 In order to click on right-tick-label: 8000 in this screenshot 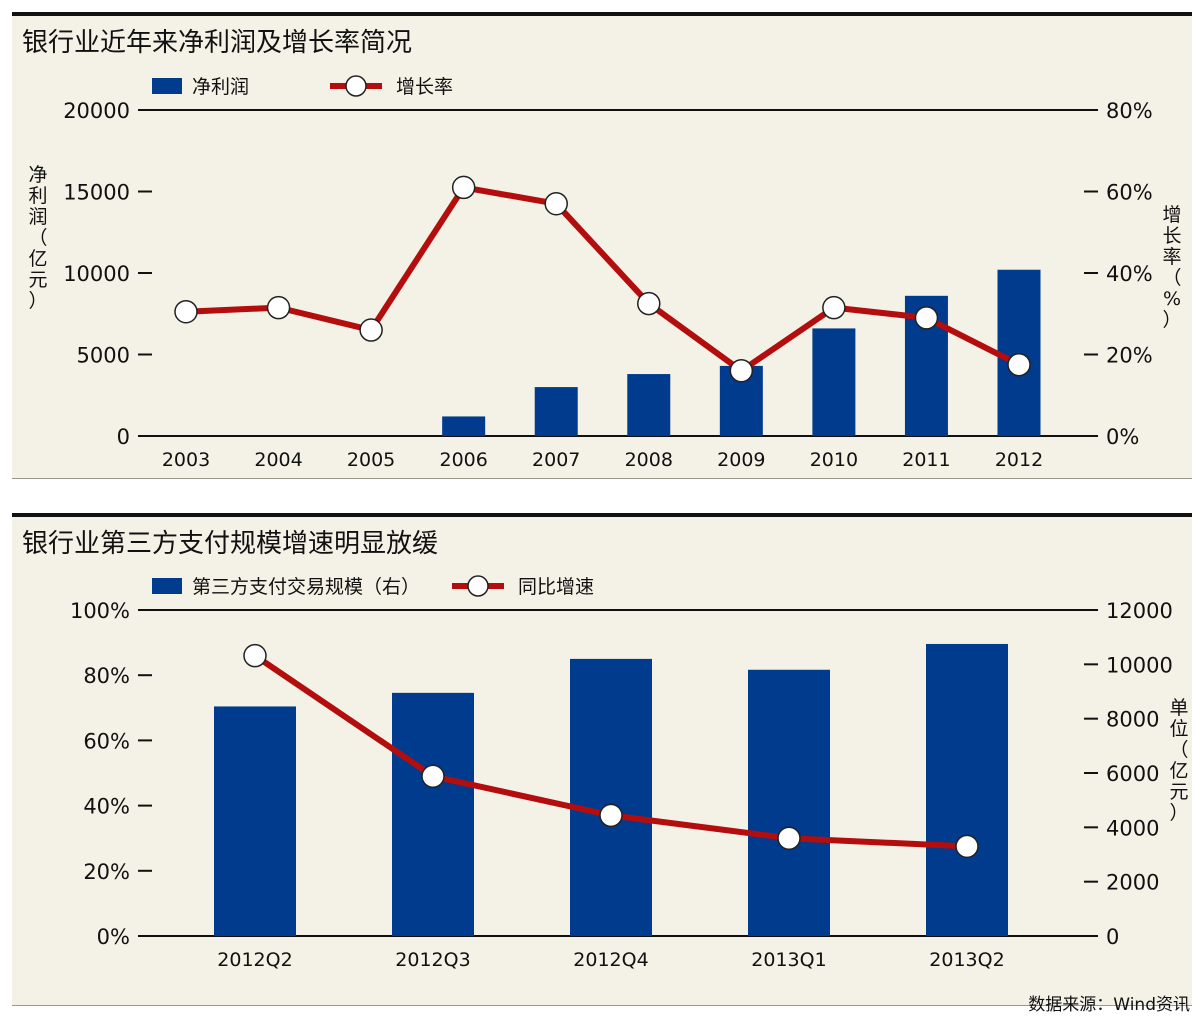, I will do `click(1132, 720)`.